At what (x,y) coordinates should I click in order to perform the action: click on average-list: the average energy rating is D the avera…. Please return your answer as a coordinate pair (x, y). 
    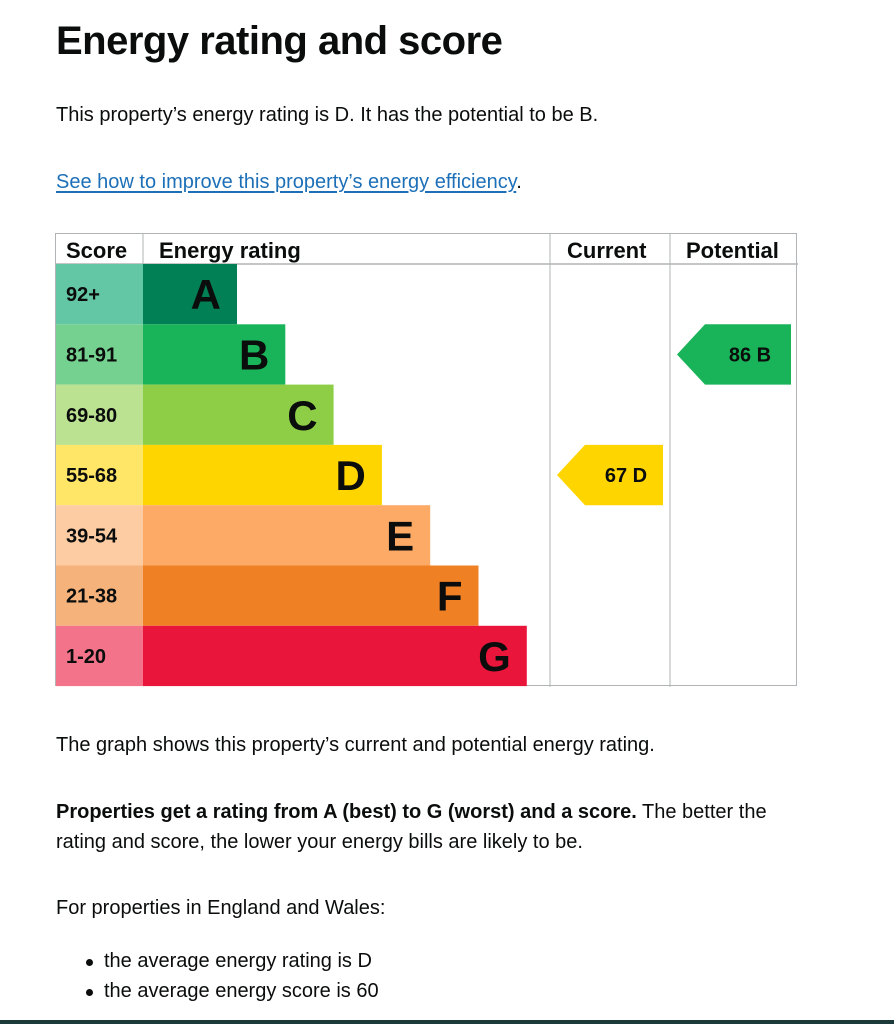
    Looking at the image, I should click on (232, 976).